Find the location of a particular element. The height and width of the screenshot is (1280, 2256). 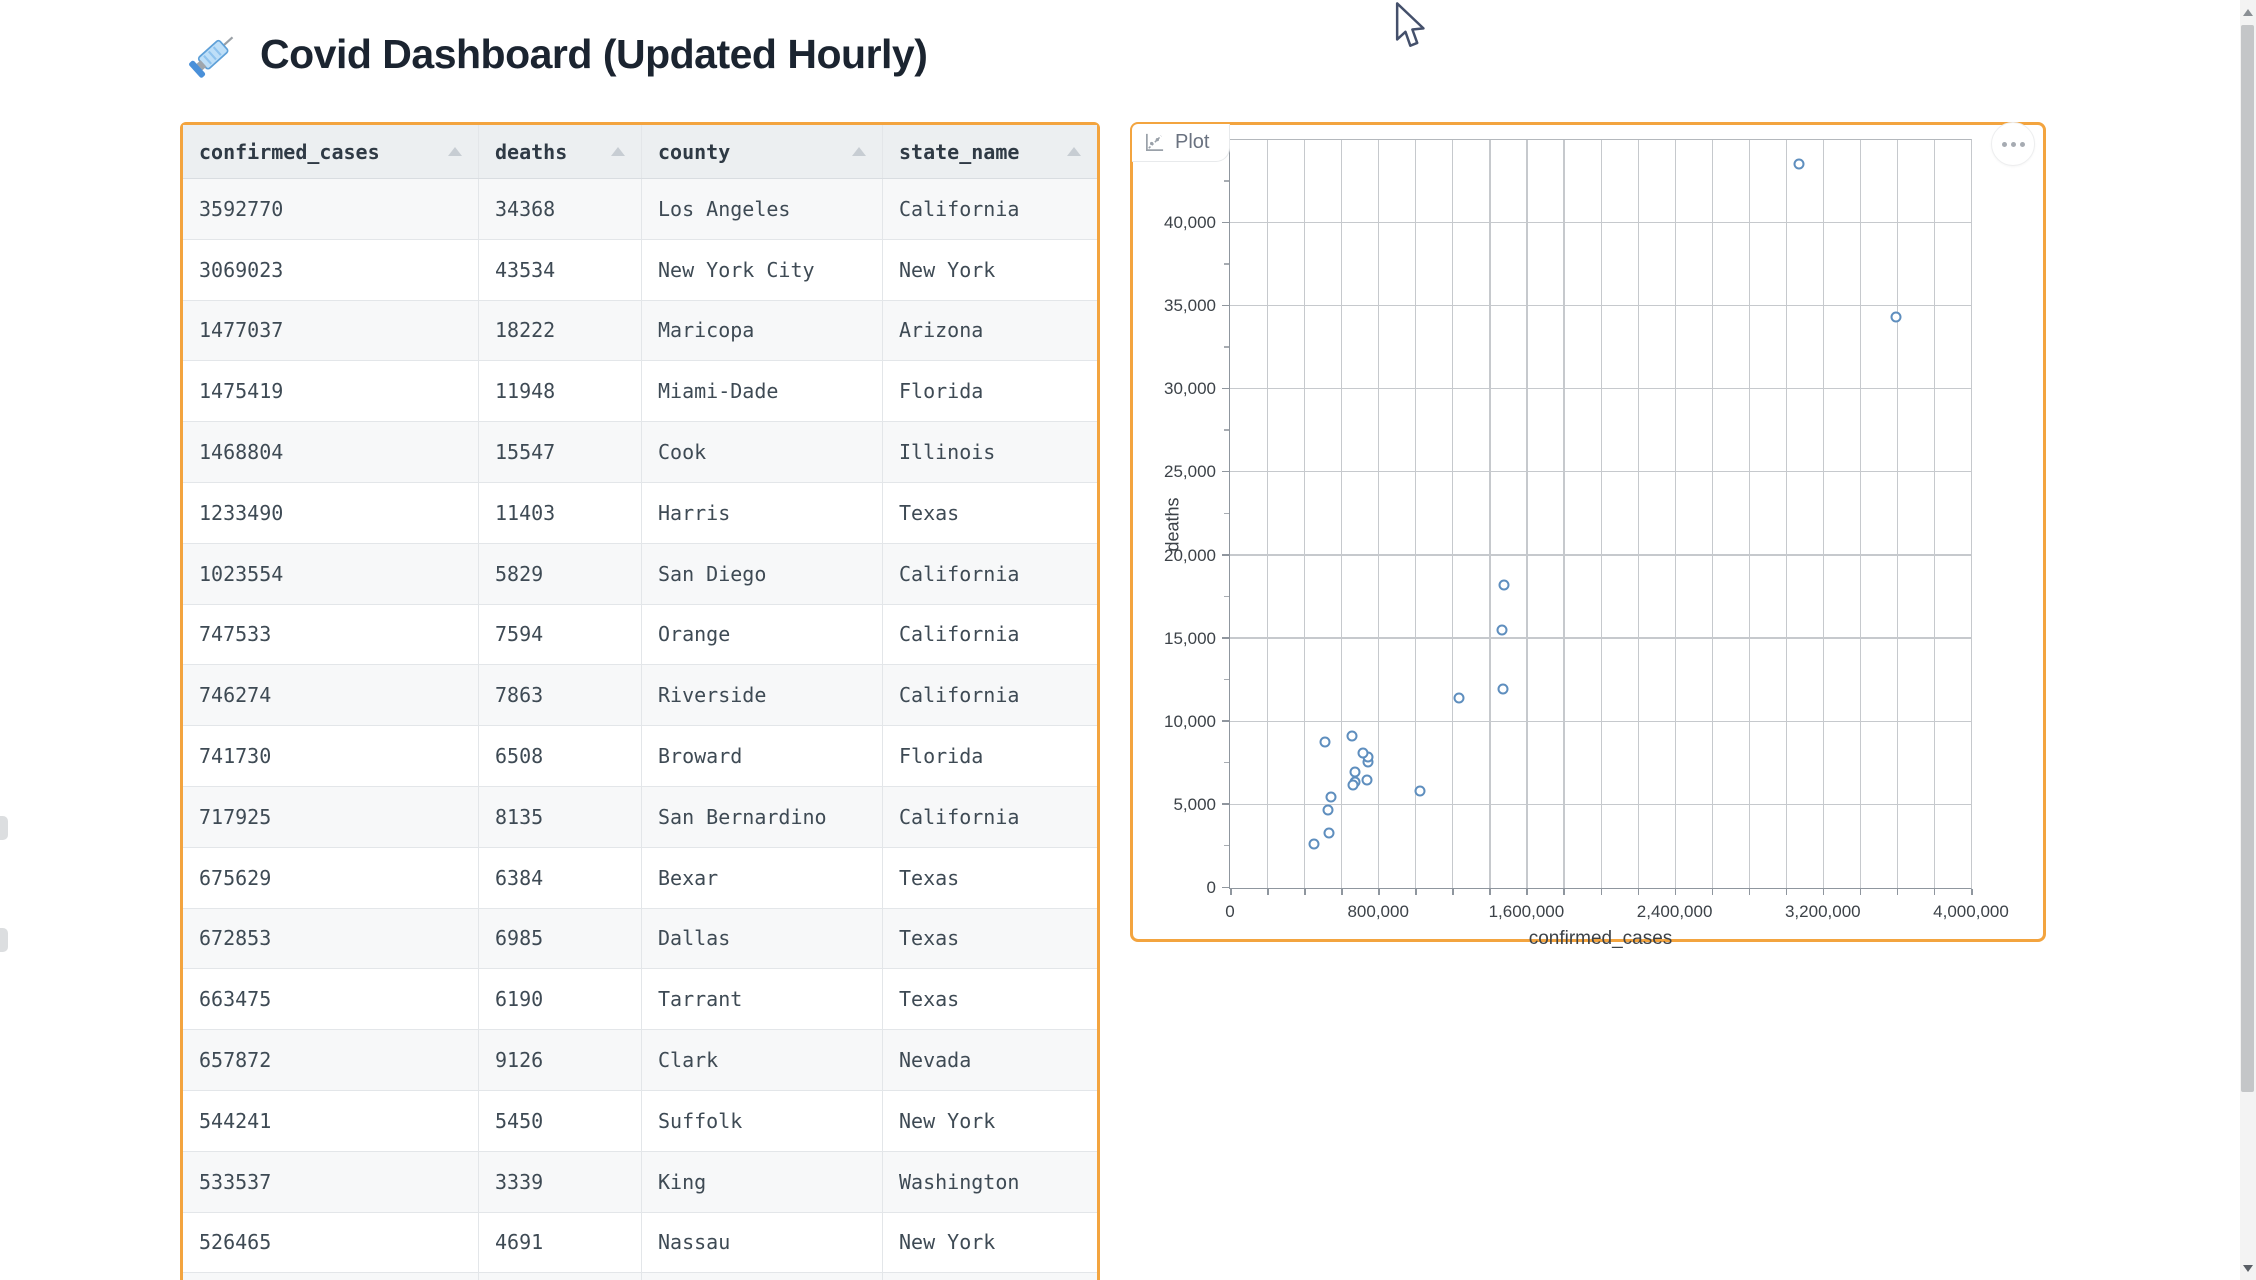

scrollbar-down-button is located at coordinates (2248, 1268).